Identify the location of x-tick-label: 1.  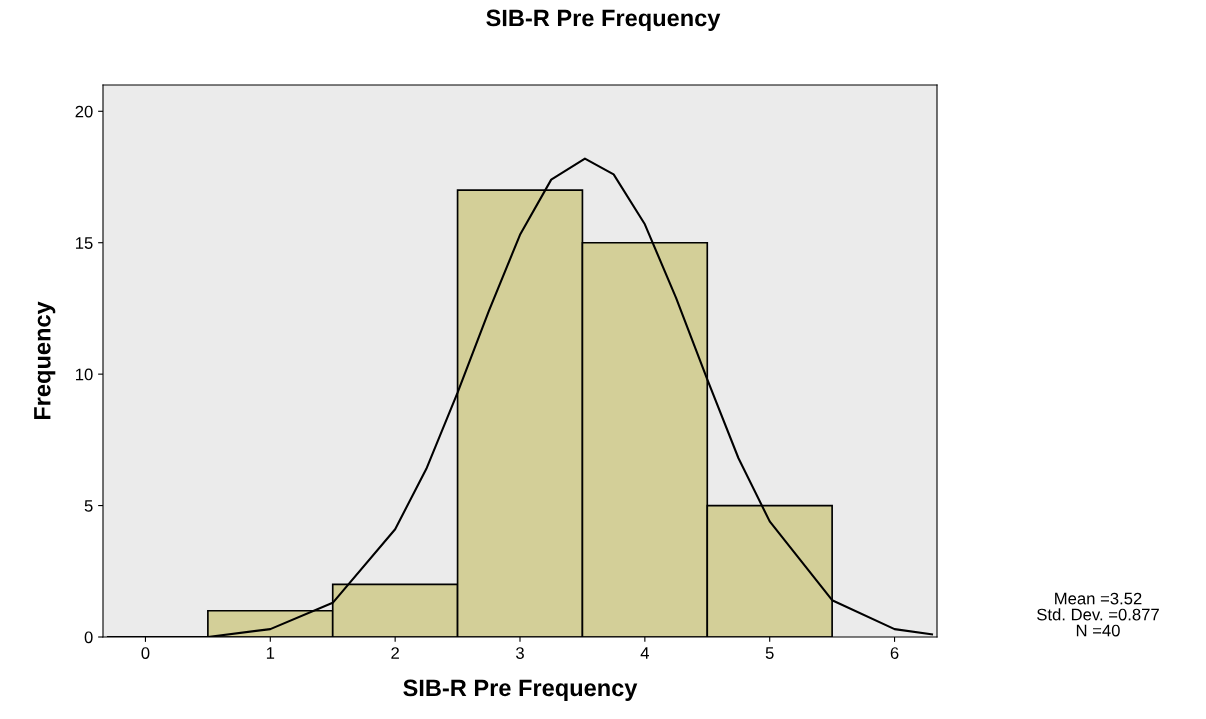
(270, 653).